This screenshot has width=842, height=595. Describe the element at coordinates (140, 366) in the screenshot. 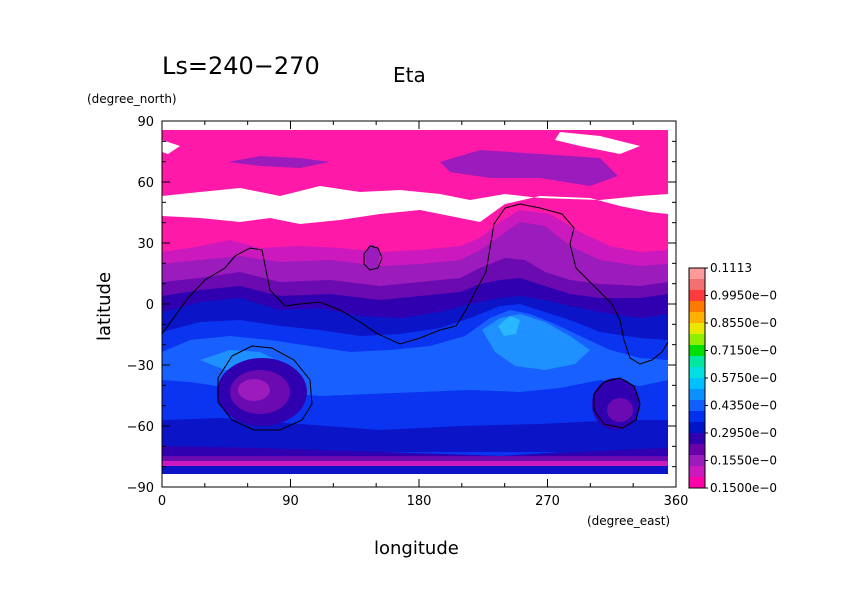

I see `y-tick-label: −30` at that location.